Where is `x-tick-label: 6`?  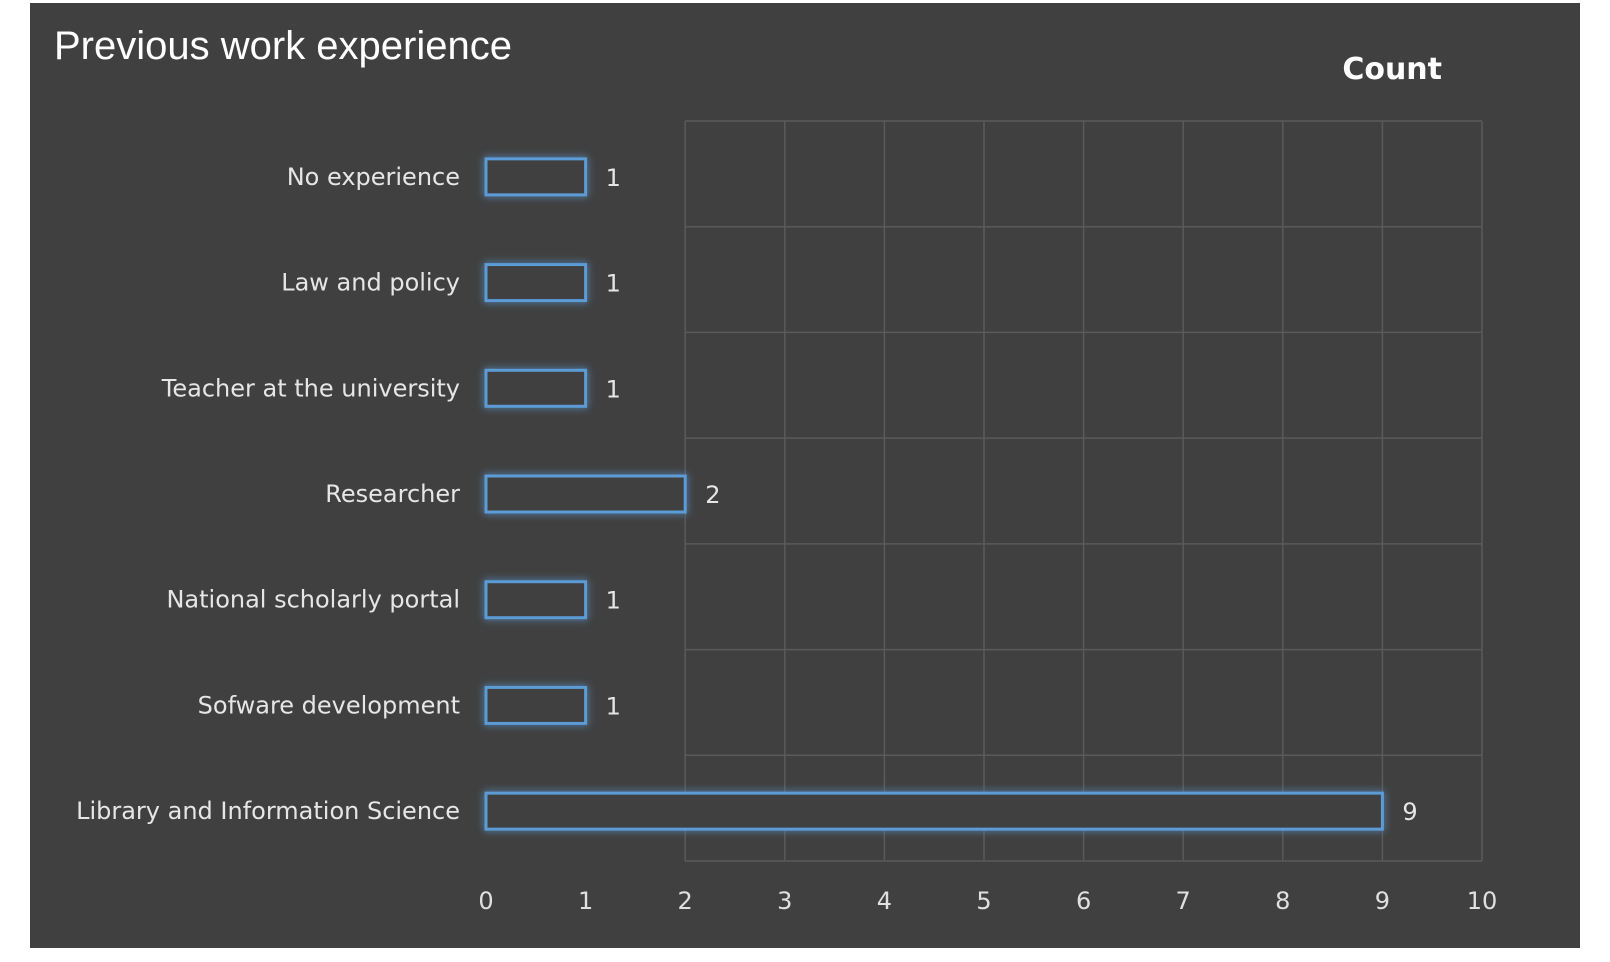 x-tick-label: 6 is located at coordinates (1083, 901).